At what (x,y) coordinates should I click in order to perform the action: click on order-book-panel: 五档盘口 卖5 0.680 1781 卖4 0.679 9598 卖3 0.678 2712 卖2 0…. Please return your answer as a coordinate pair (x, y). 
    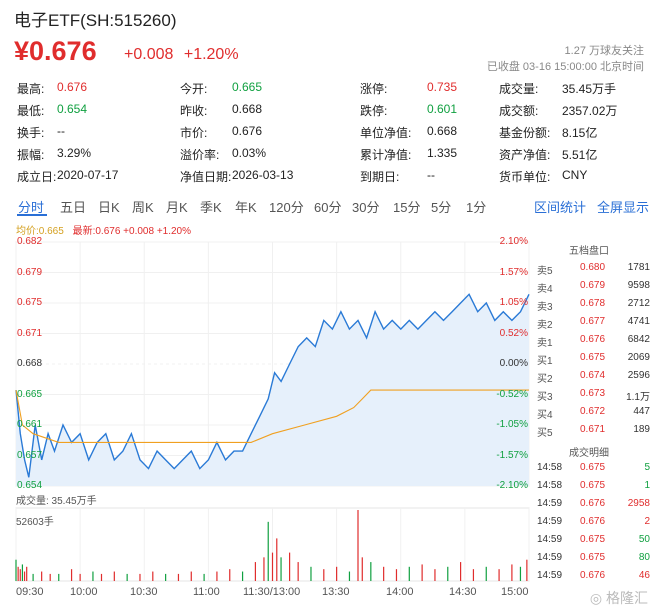
    Looking at the image, I should click on (593, 420).